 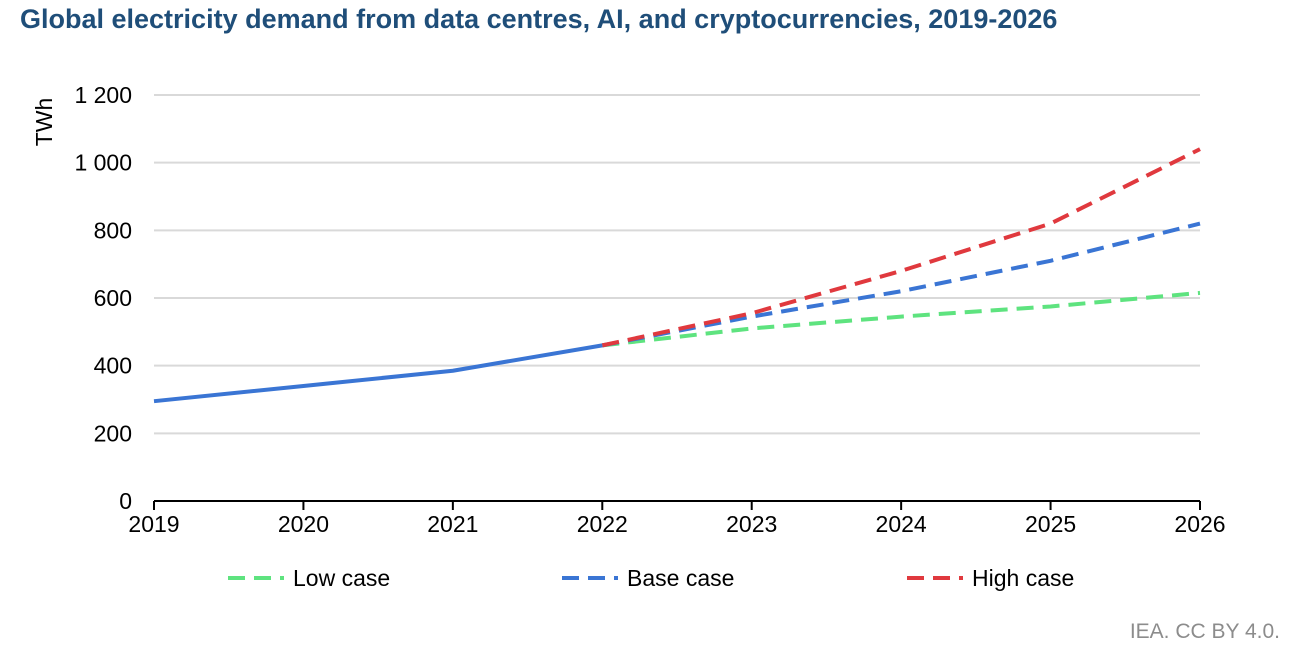 What do you see at coordinates (113, 230) in the screenshot?
I see `y-tick-label: 800` at bounding box center [113, 230].